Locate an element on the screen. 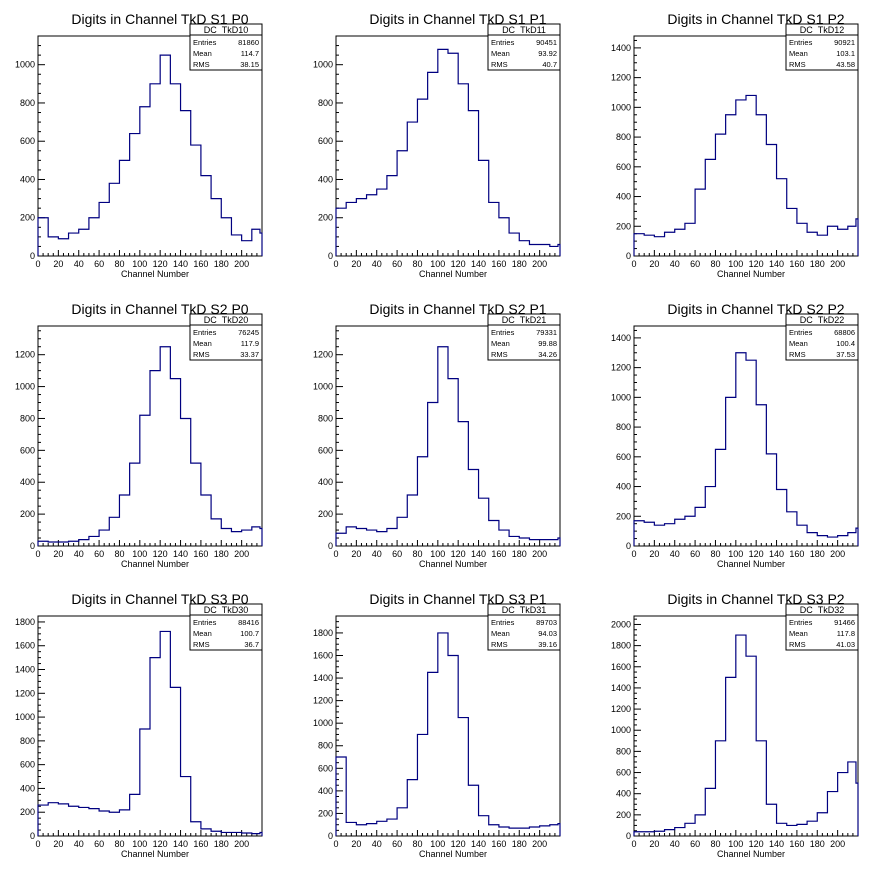  stats-value: 40.7 is located at coordinates (549, 64).